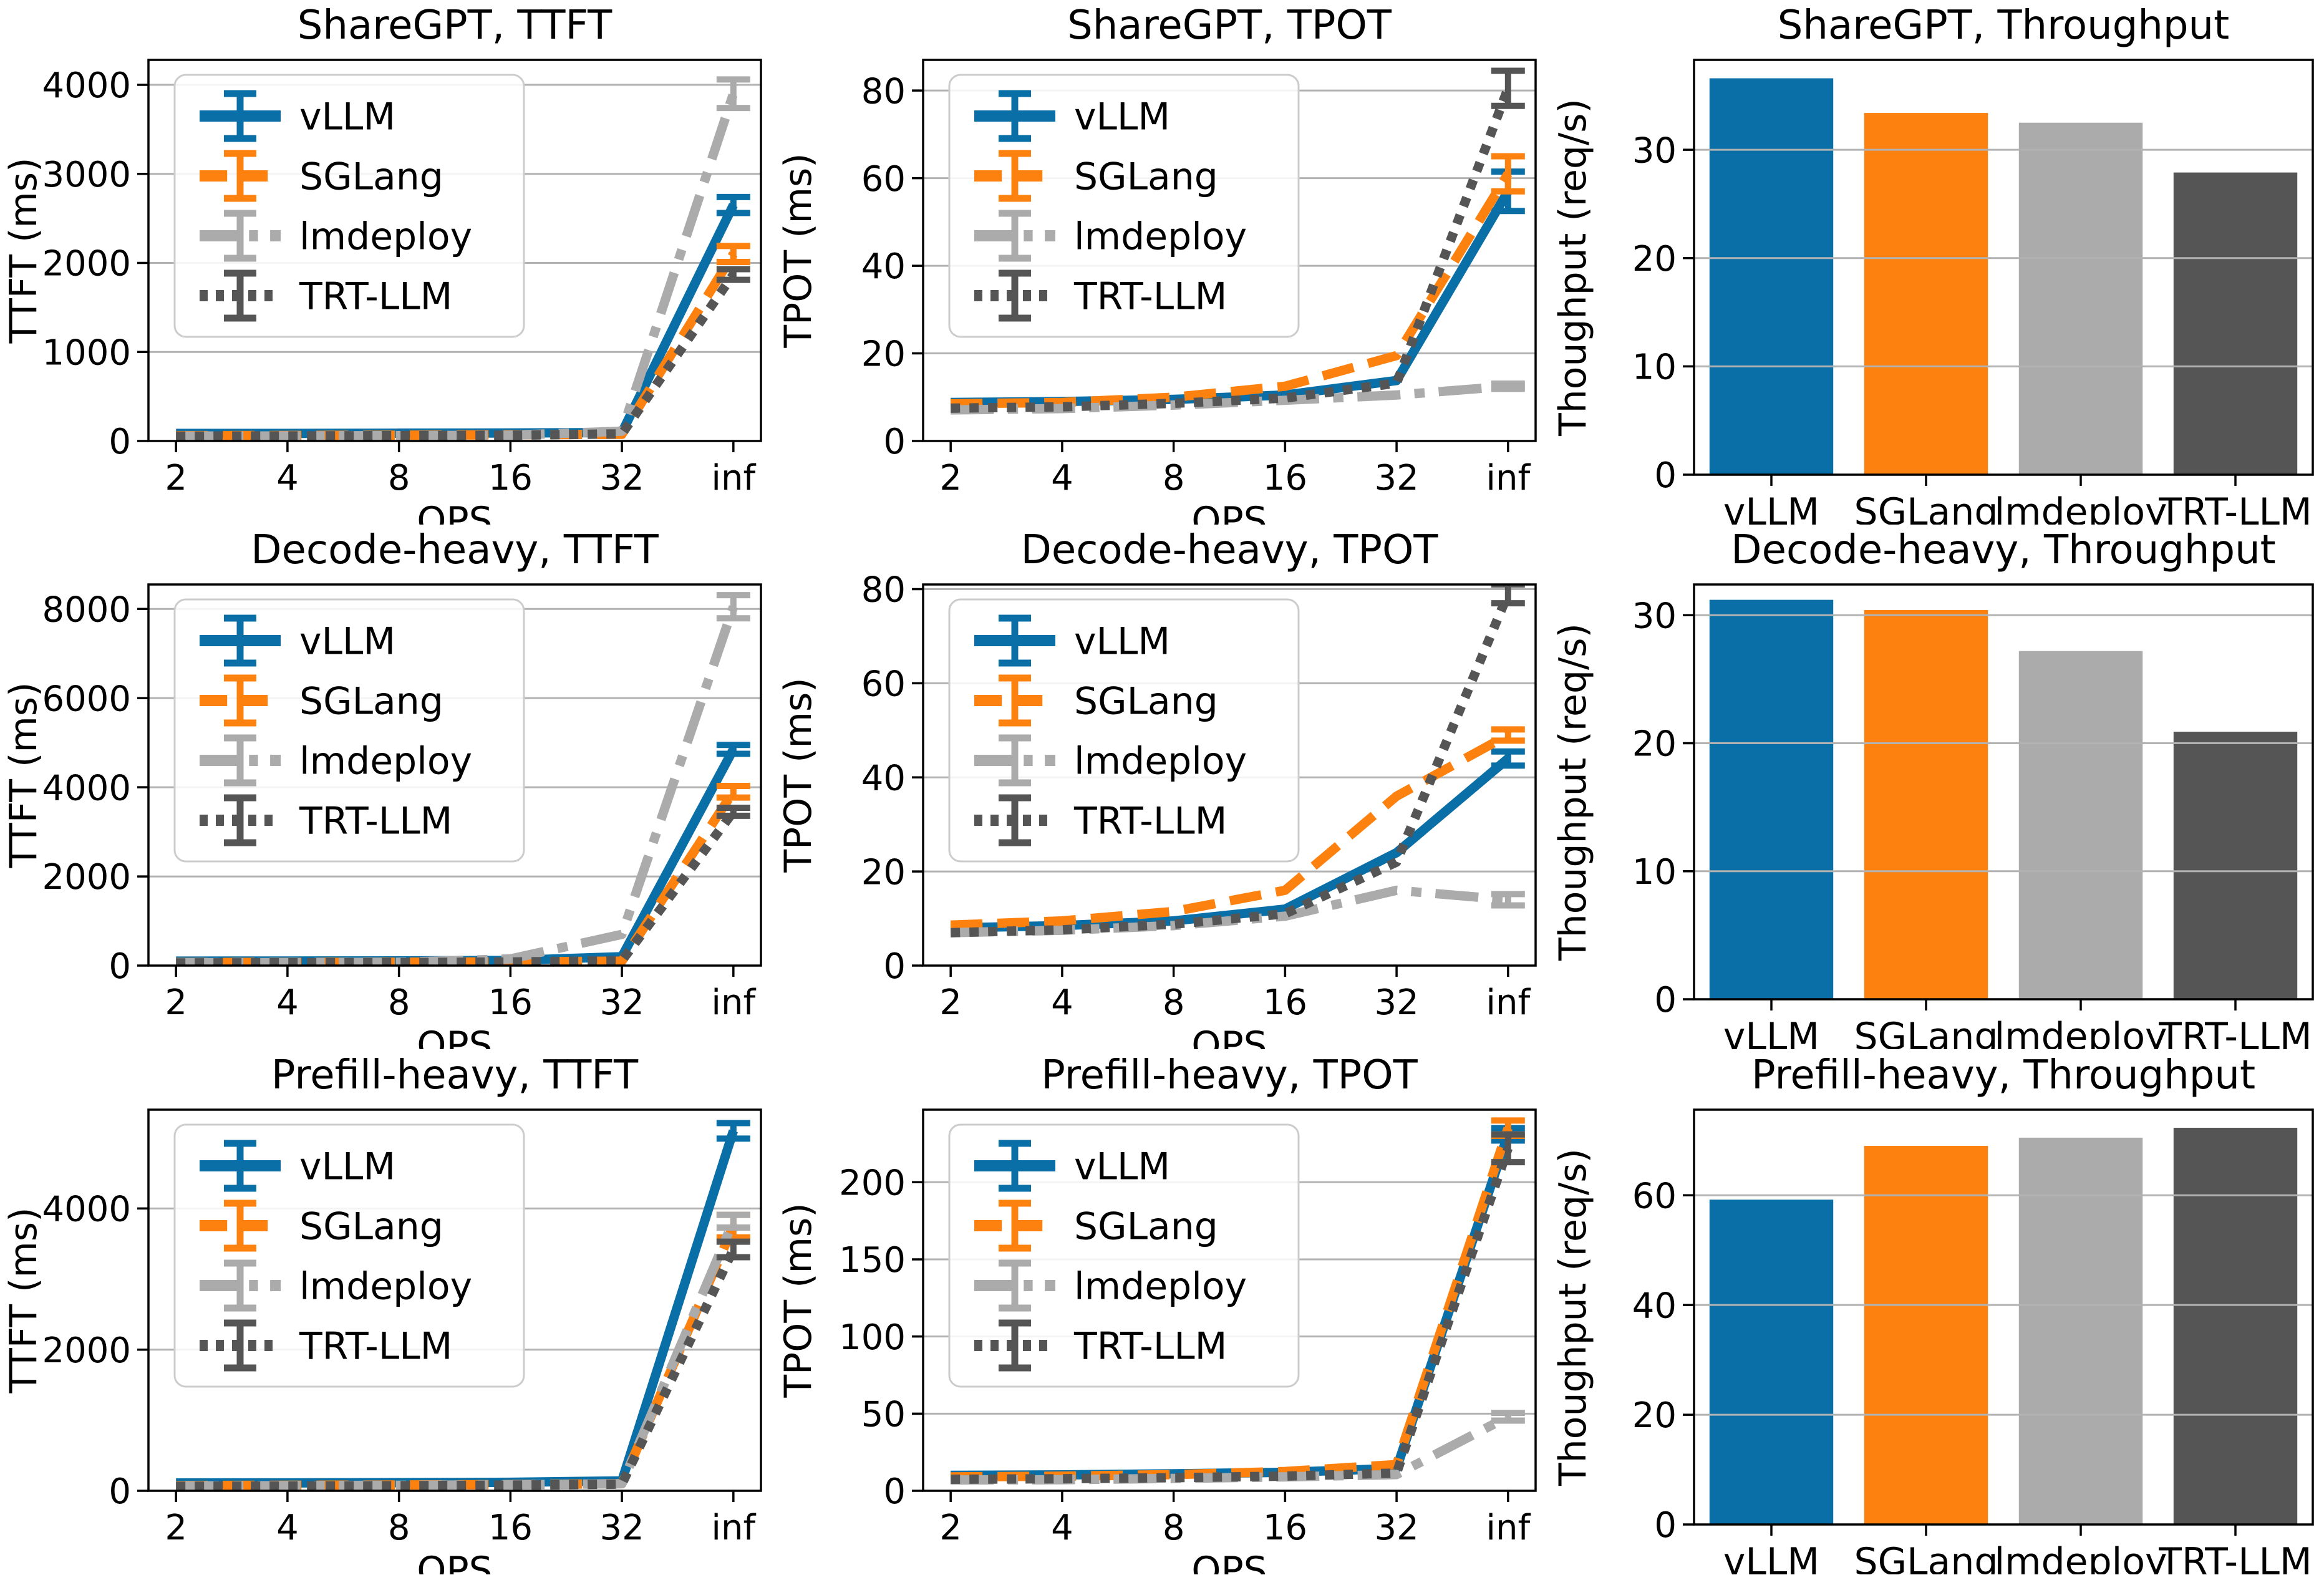  I want to click on y-tick-label: 200, so click(872, 1183).